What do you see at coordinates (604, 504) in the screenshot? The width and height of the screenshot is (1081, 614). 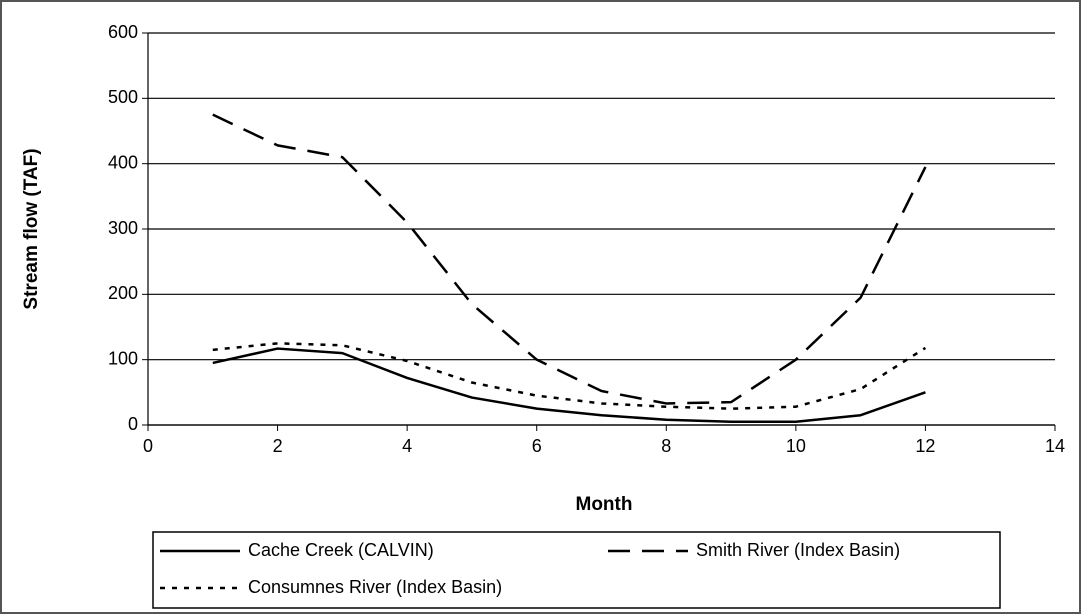 I see `x-axis-title: Month` at bounding box center [604, 504].